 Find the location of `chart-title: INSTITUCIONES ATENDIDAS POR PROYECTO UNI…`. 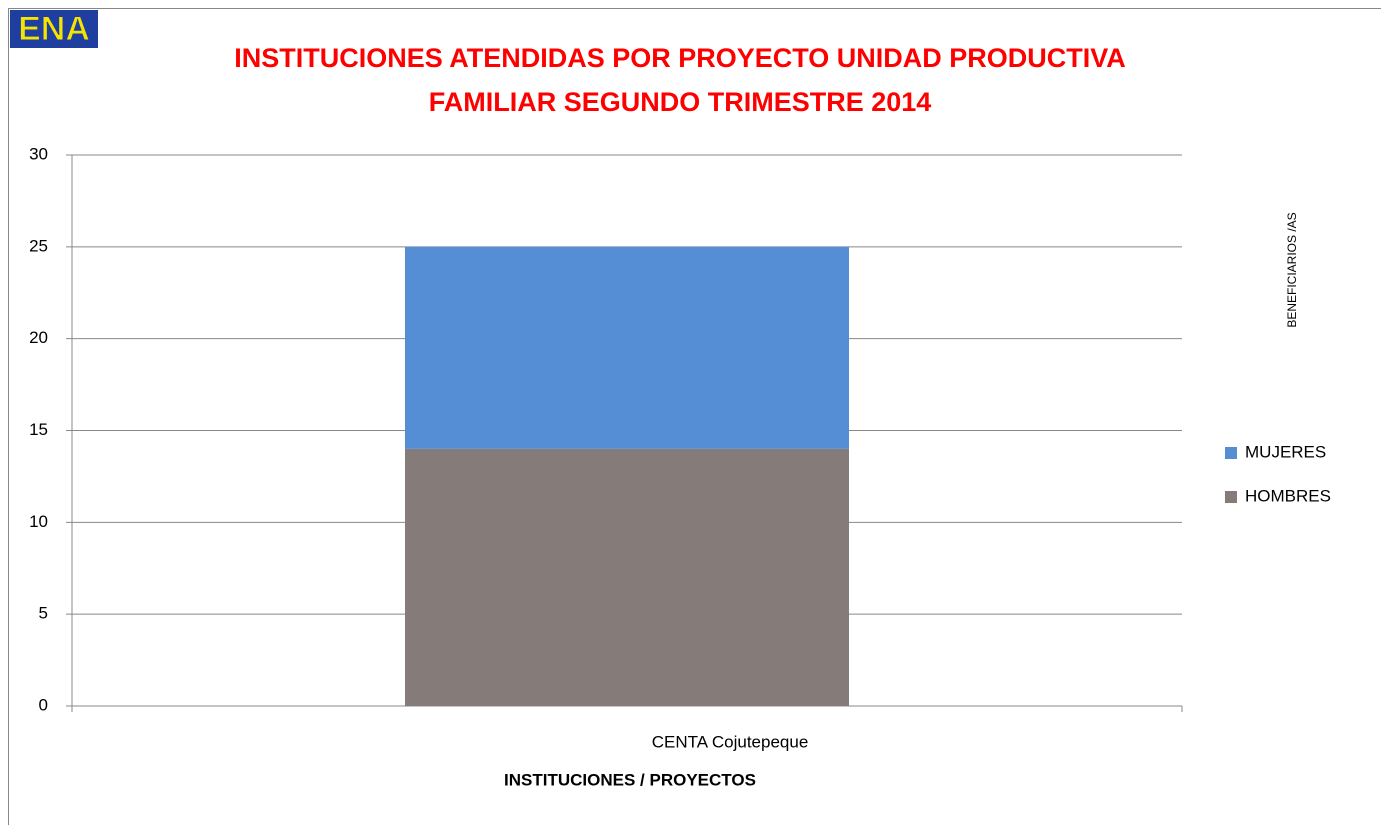

chart-title: INSTITUCIONES ATENDIDAS POR PROYECTO UNI… is located at coordinates (680, 80).